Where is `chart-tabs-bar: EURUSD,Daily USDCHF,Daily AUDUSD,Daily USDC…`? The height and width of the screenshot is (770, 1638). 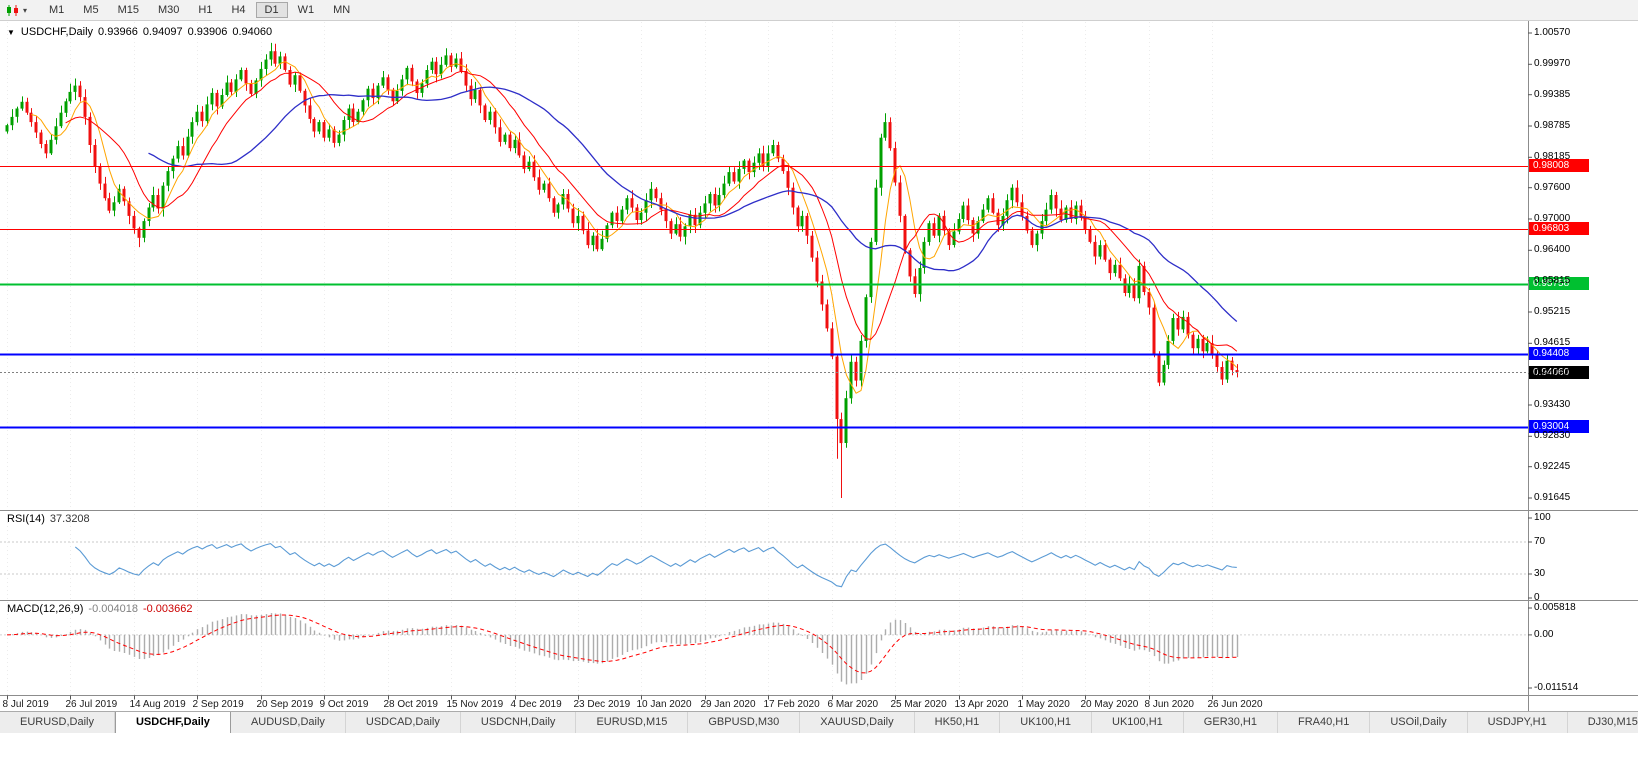 chart-tabs-bar: EURUSD,Daily USDCHF,Daily AUDUSD,Daily USDC… is located at coordinates (819, 722).